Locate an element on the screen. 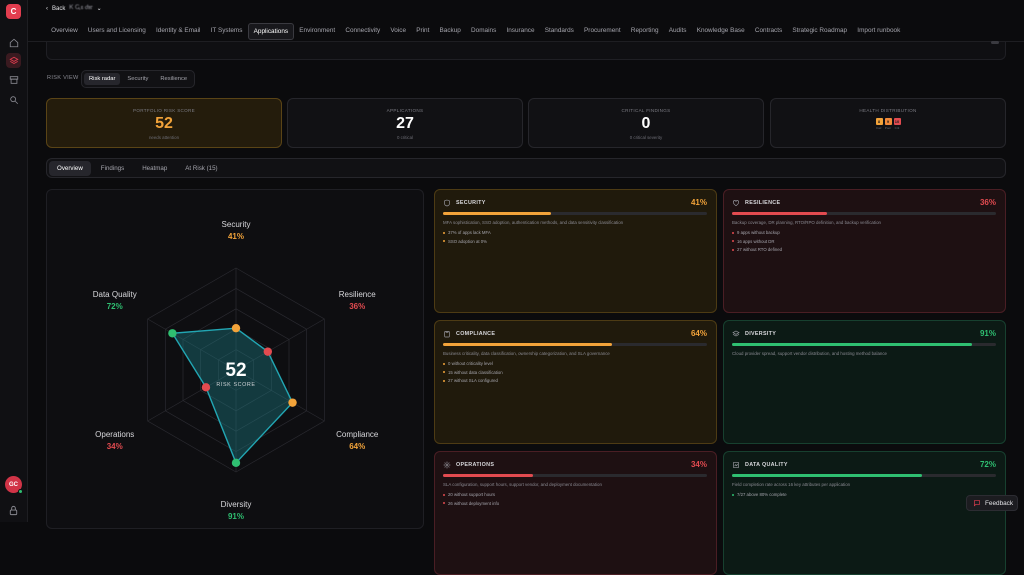 This screenshot has width=1024, height=575. radar-axis-value: 34% is located at coordinates (114, 446).